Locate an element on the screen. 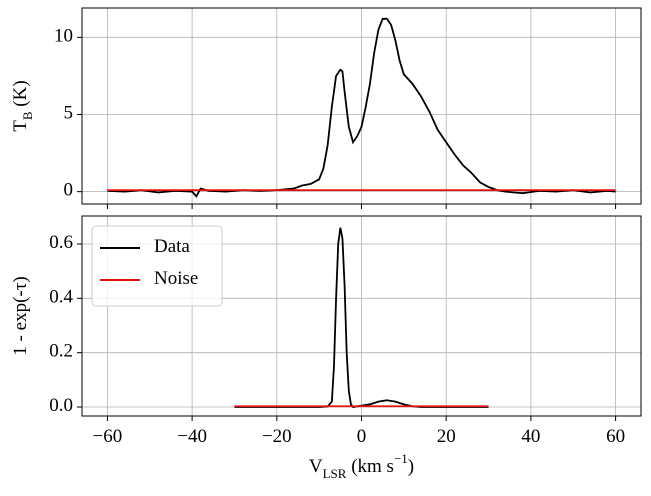  x-tick-label: 0 is located at coordinates (362, 436).